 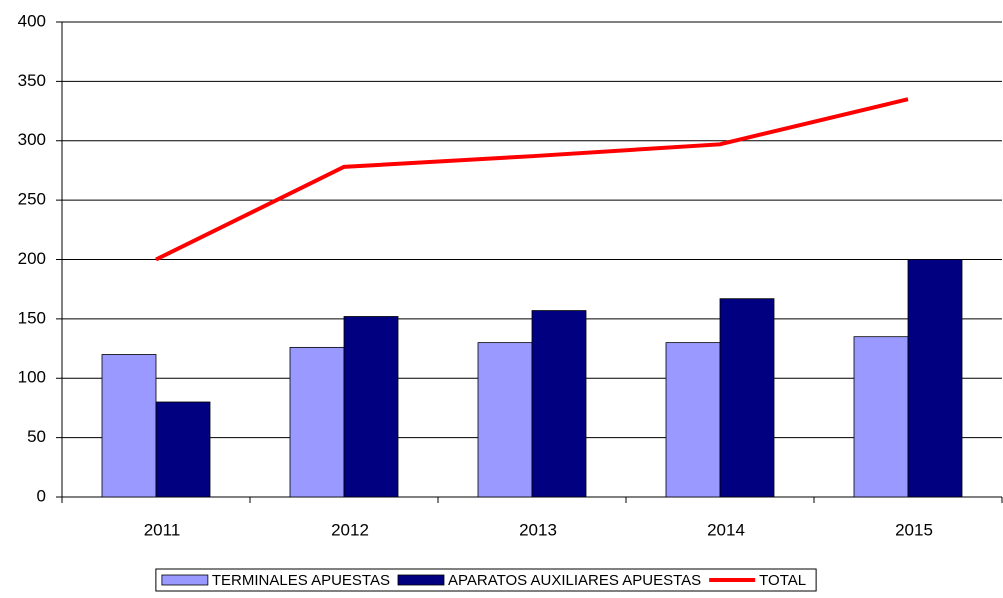 I want to click on y-tick-label: 0, so click(x=41, y=495).